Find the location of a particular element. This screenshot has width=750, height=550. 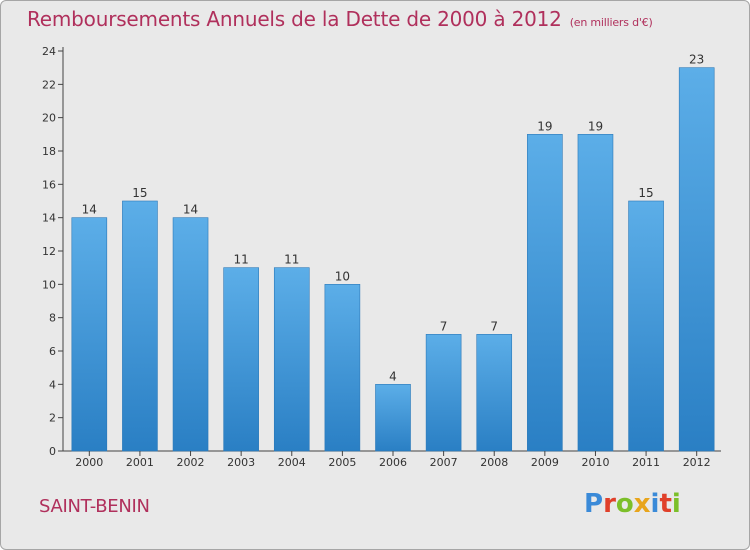

y-tick-label: 14 is located at coordinates (49, 218).